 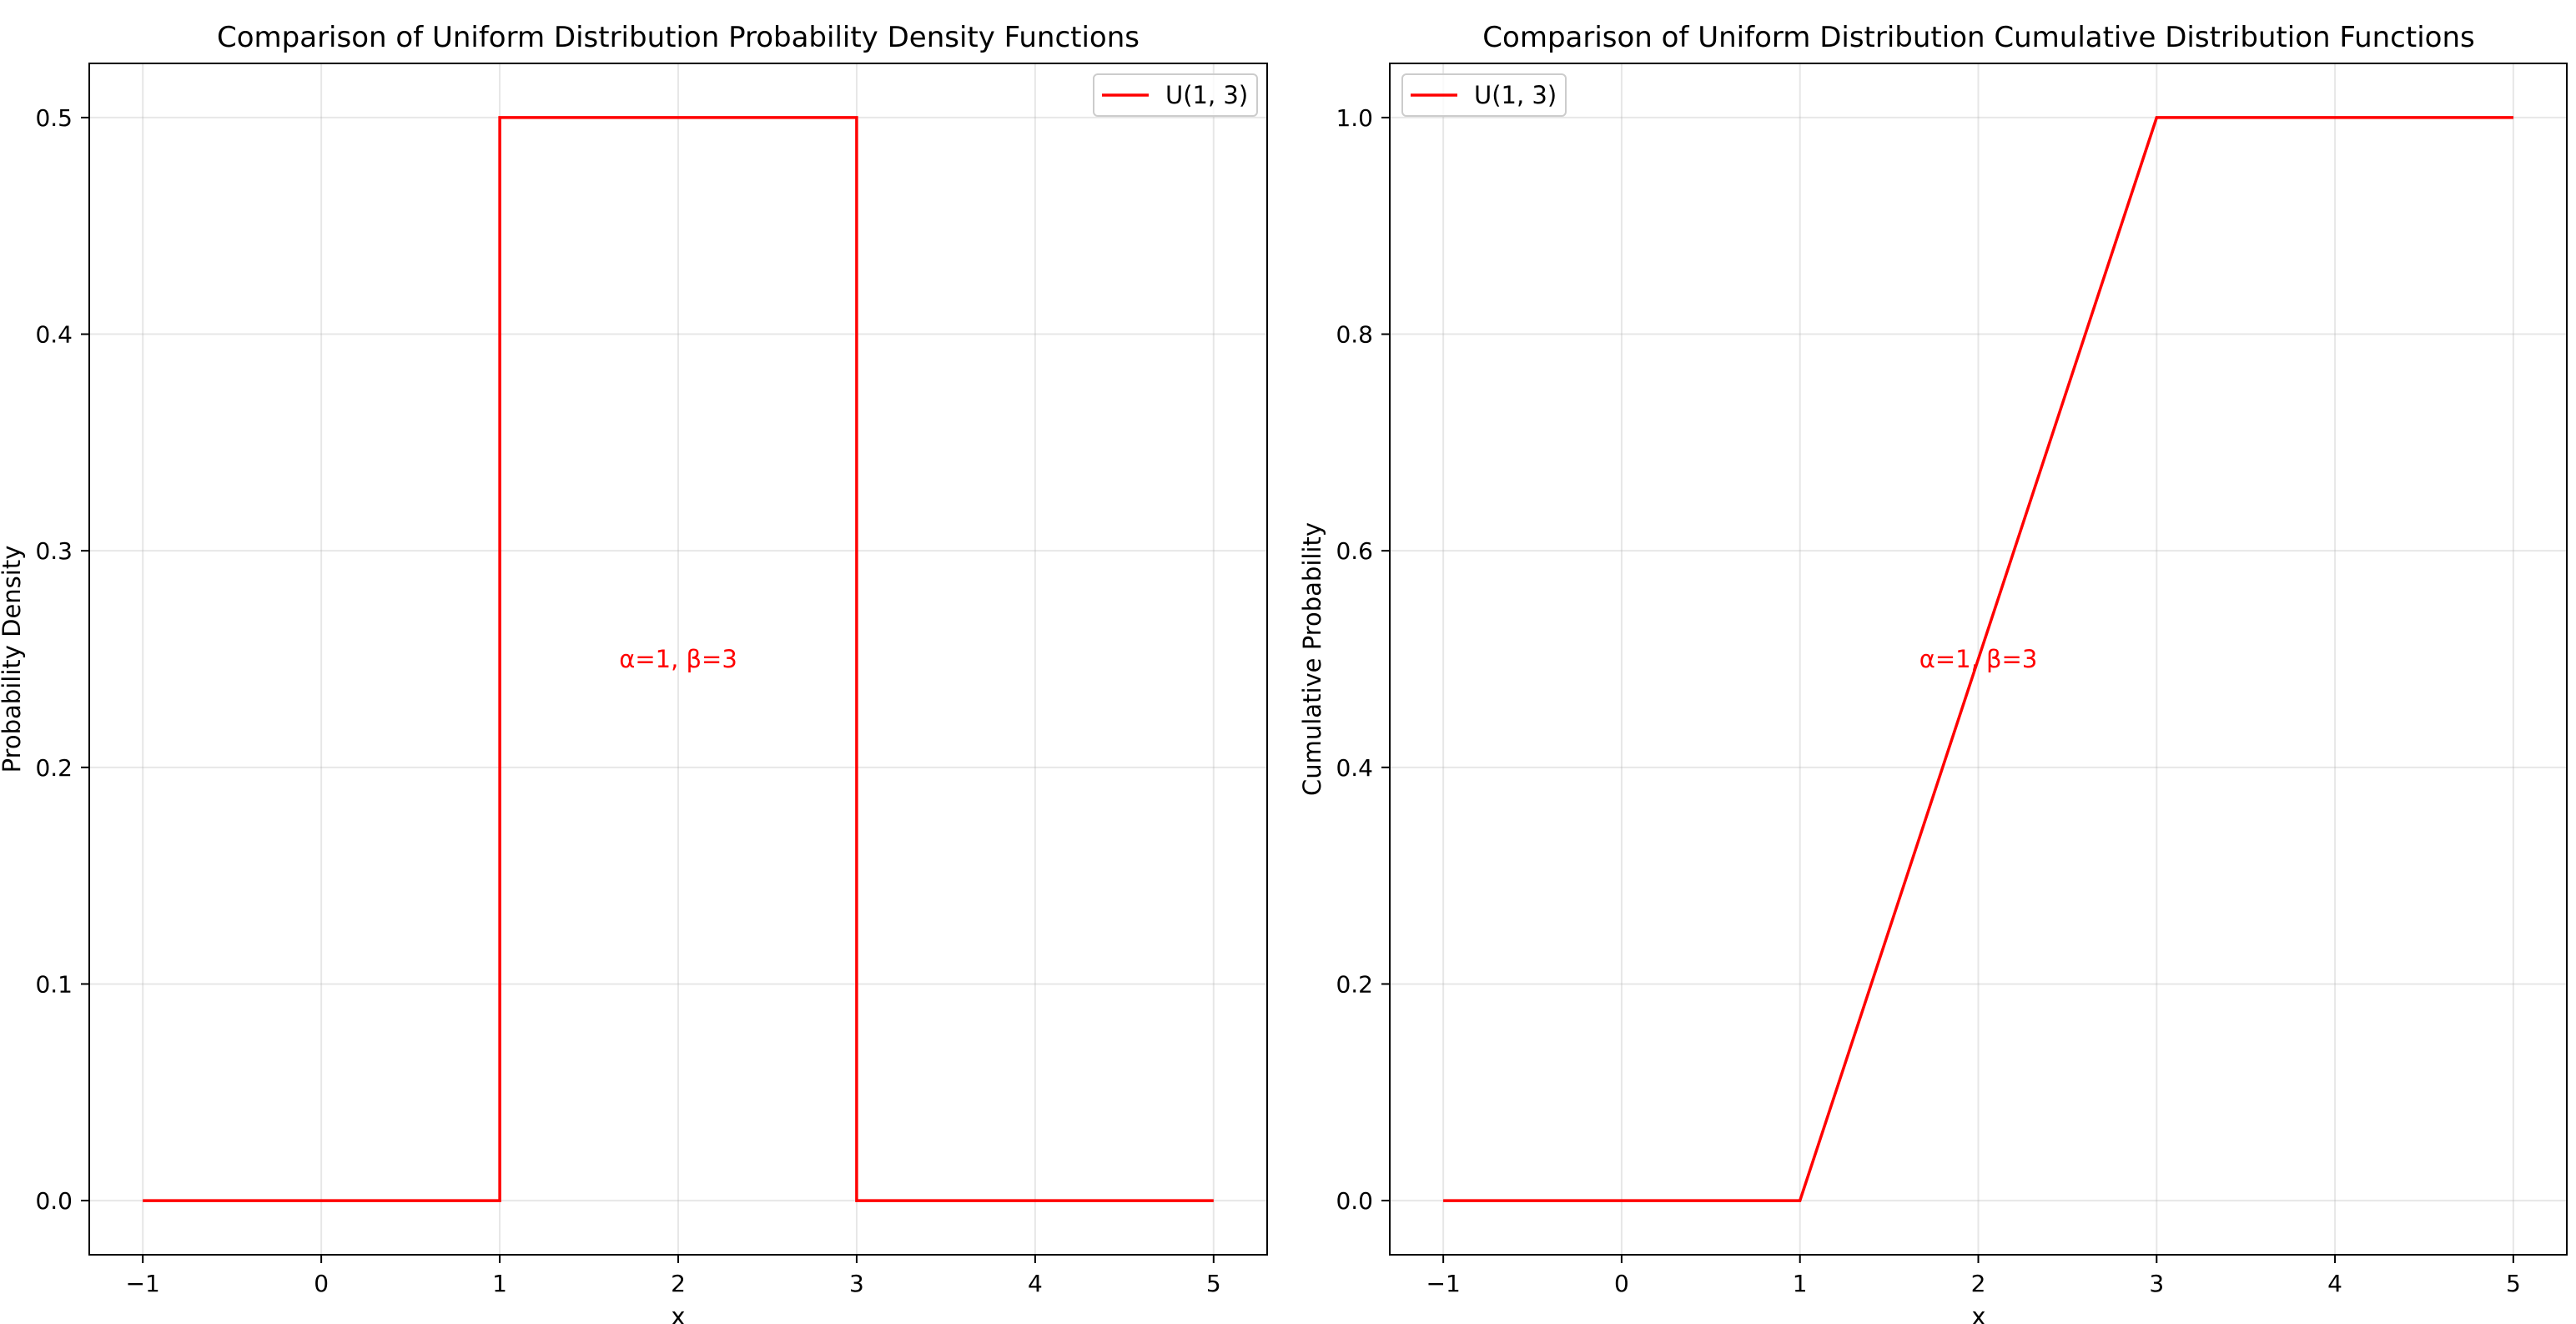 What do you see at coordinates (1354, 768) in the screenshot?
I see `cdf-y-tick-label: 0.4` at bounding box center [1354, 768].